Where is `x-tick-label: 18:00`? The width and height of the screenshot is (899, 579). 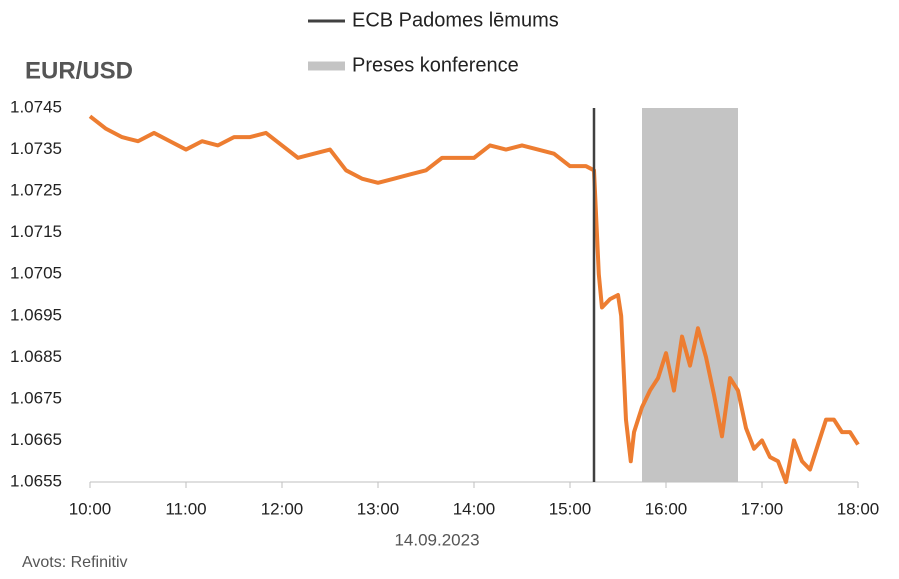
x-tick-label: 18:00 is located at coordinates (858, 508).